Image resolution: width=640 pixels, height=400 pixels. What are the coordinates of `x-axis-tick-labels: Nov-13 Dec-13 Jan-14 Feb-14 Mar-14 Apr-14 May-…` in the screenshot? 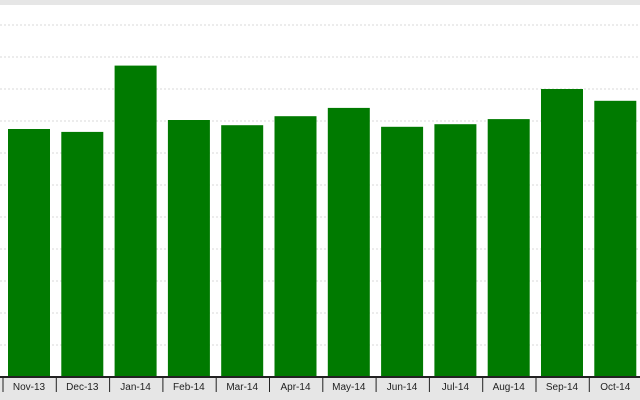 It's located at (322, 387).